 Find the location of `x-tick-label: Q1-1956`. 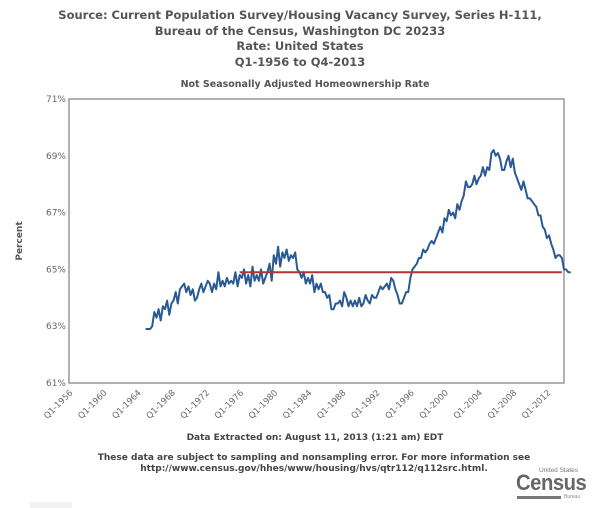

x-tick-label: Q1-1956 is located at coordinates (58, 404).